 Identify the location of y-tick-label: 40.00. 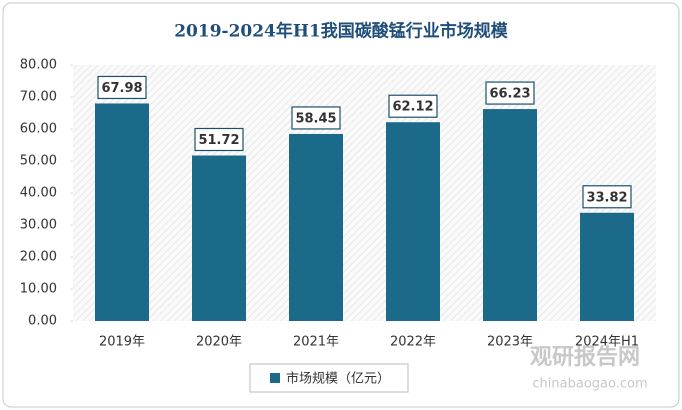
(38, 193).